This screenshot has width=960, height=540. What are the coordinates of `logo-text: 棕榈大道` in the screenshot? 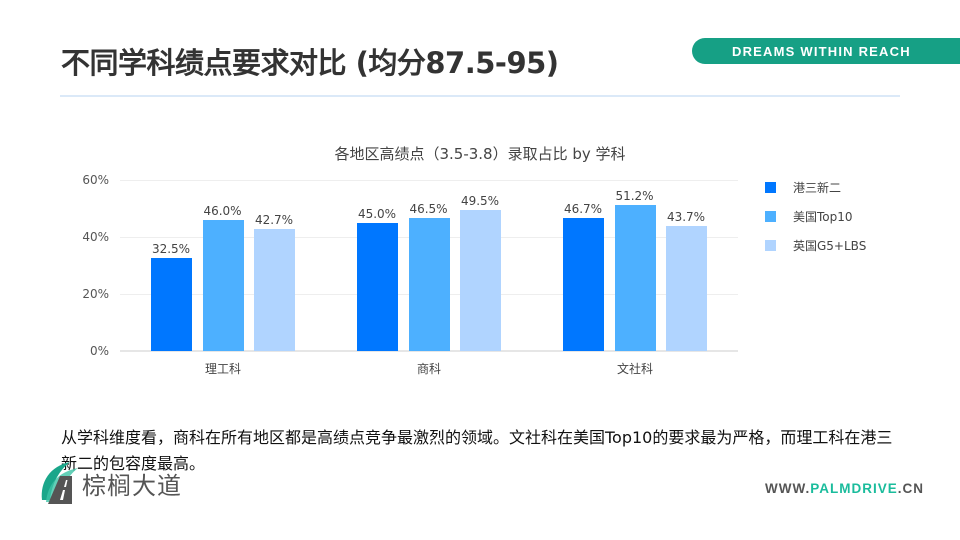 It's located at (132, 485).